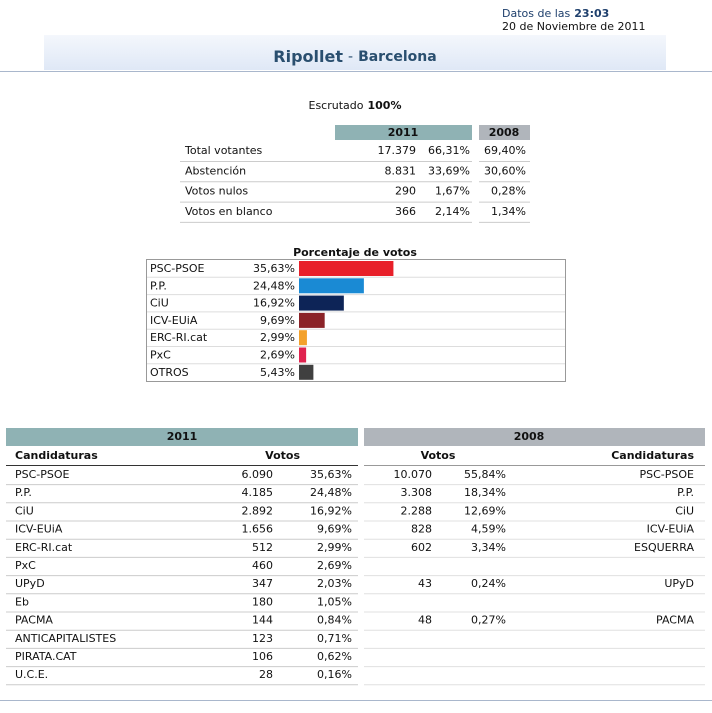 The height and width of the screenshot is (713, 712). What do you see at coordinates (216, 191) in the screenshot?
I see `row-label: Votos nulos` at bounding box center [216, 191].